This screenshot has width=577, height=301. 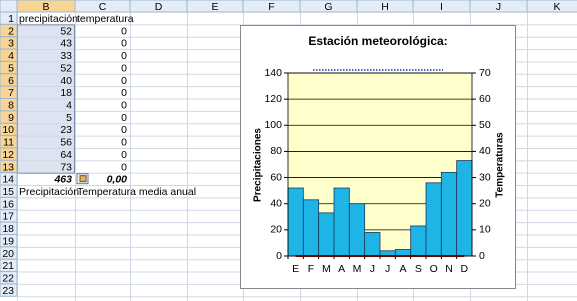 What do you see at coordinates (11, 56) in the screenshot?
I see `row-label: 4` at bounding box center [11, 56].